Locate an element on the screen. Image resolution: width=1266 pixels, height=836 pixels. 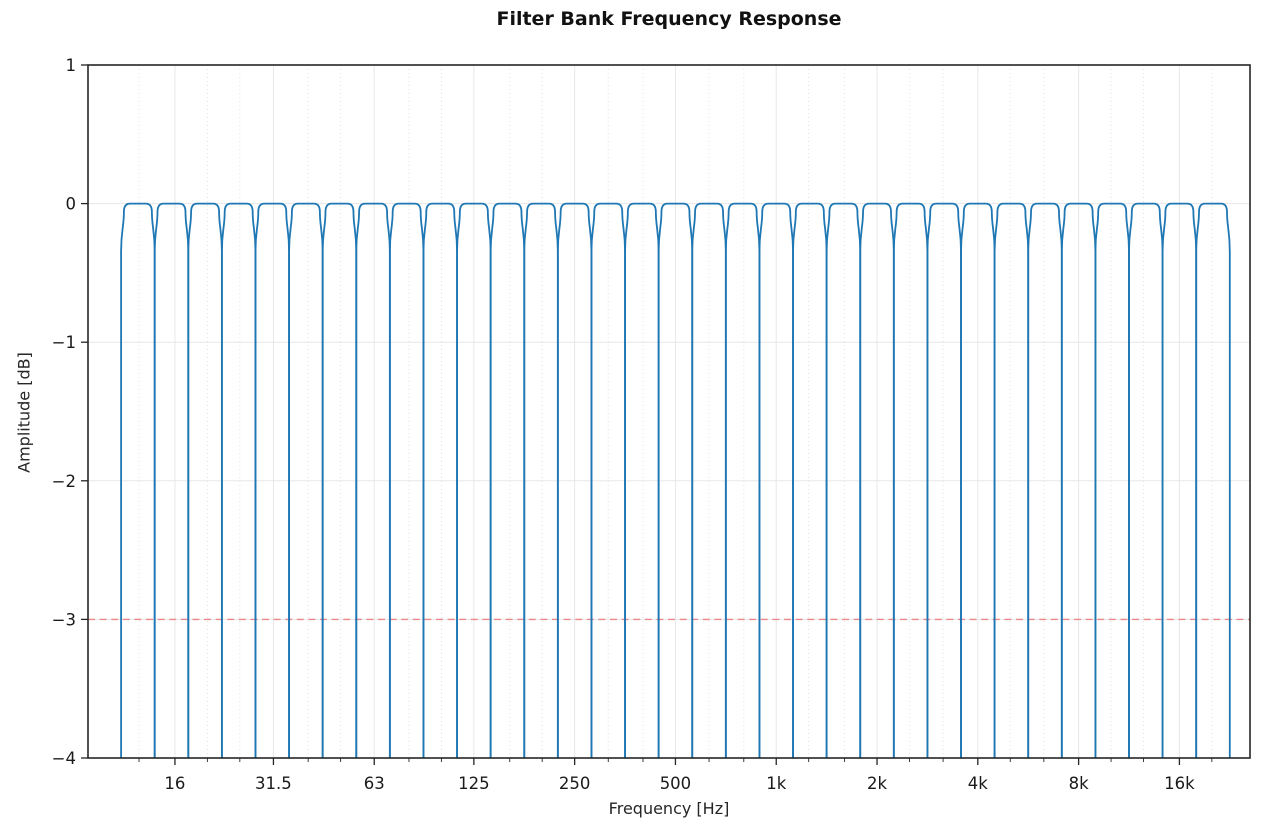
y-tick-label: −1 is located at coordinates (64, 342).